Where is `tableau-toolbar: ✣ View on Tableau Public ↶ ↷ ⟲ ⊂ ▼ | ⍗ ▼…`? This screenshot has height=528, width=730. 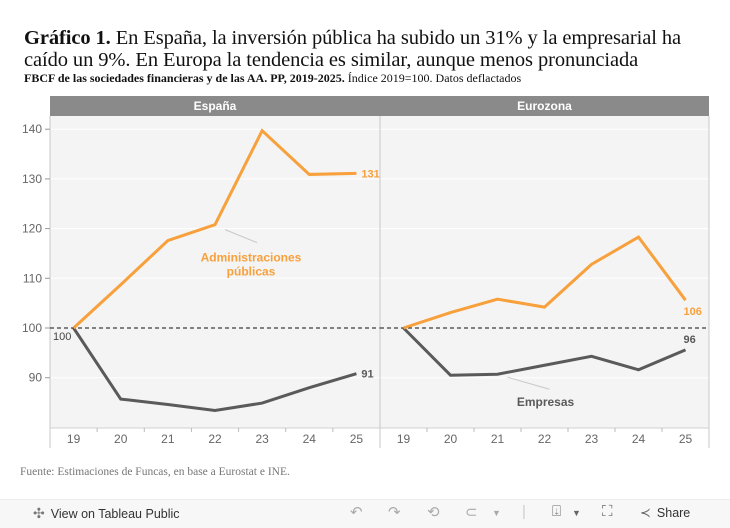
tableau-toolbar: ✣ View on Tableau Public ↶ ↷ ⟲ ⊂ ▼ | ⍗ ▼… is located at coordinates (365, 513).